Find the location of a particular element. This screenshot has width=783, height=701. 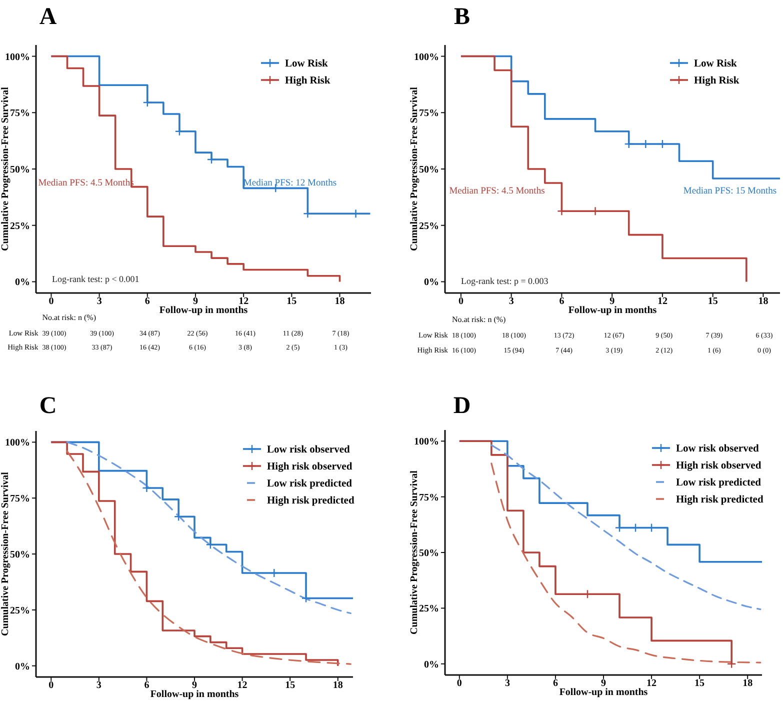

annotation: Median PFS: 15 Months is located at coordinates (730, 191).